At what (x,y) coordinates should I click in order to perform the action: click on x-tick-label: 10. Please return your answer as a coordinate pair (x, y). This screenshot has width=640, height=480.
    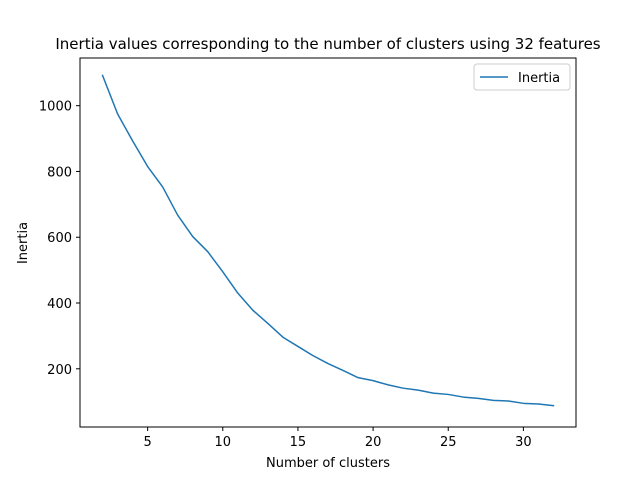
    Looking at the image, I should click on (223, 442).